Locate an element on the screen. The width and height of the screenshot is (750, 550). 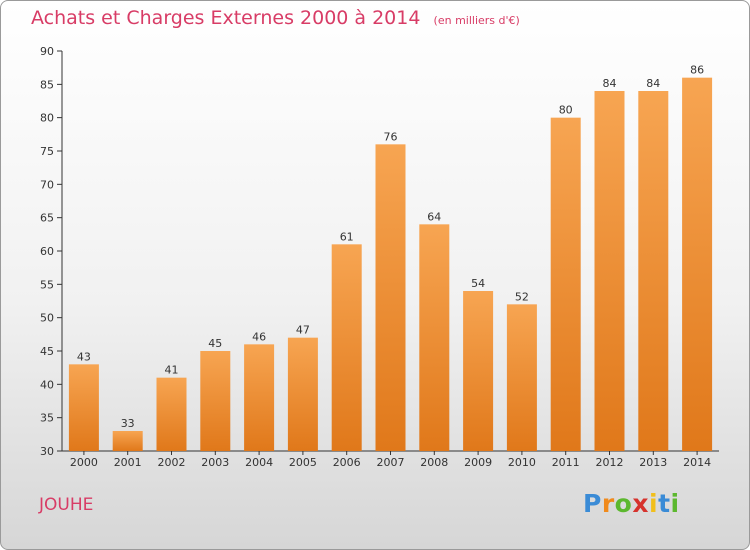
x-tick-label: 2009 is located at coordinates (478, 462).